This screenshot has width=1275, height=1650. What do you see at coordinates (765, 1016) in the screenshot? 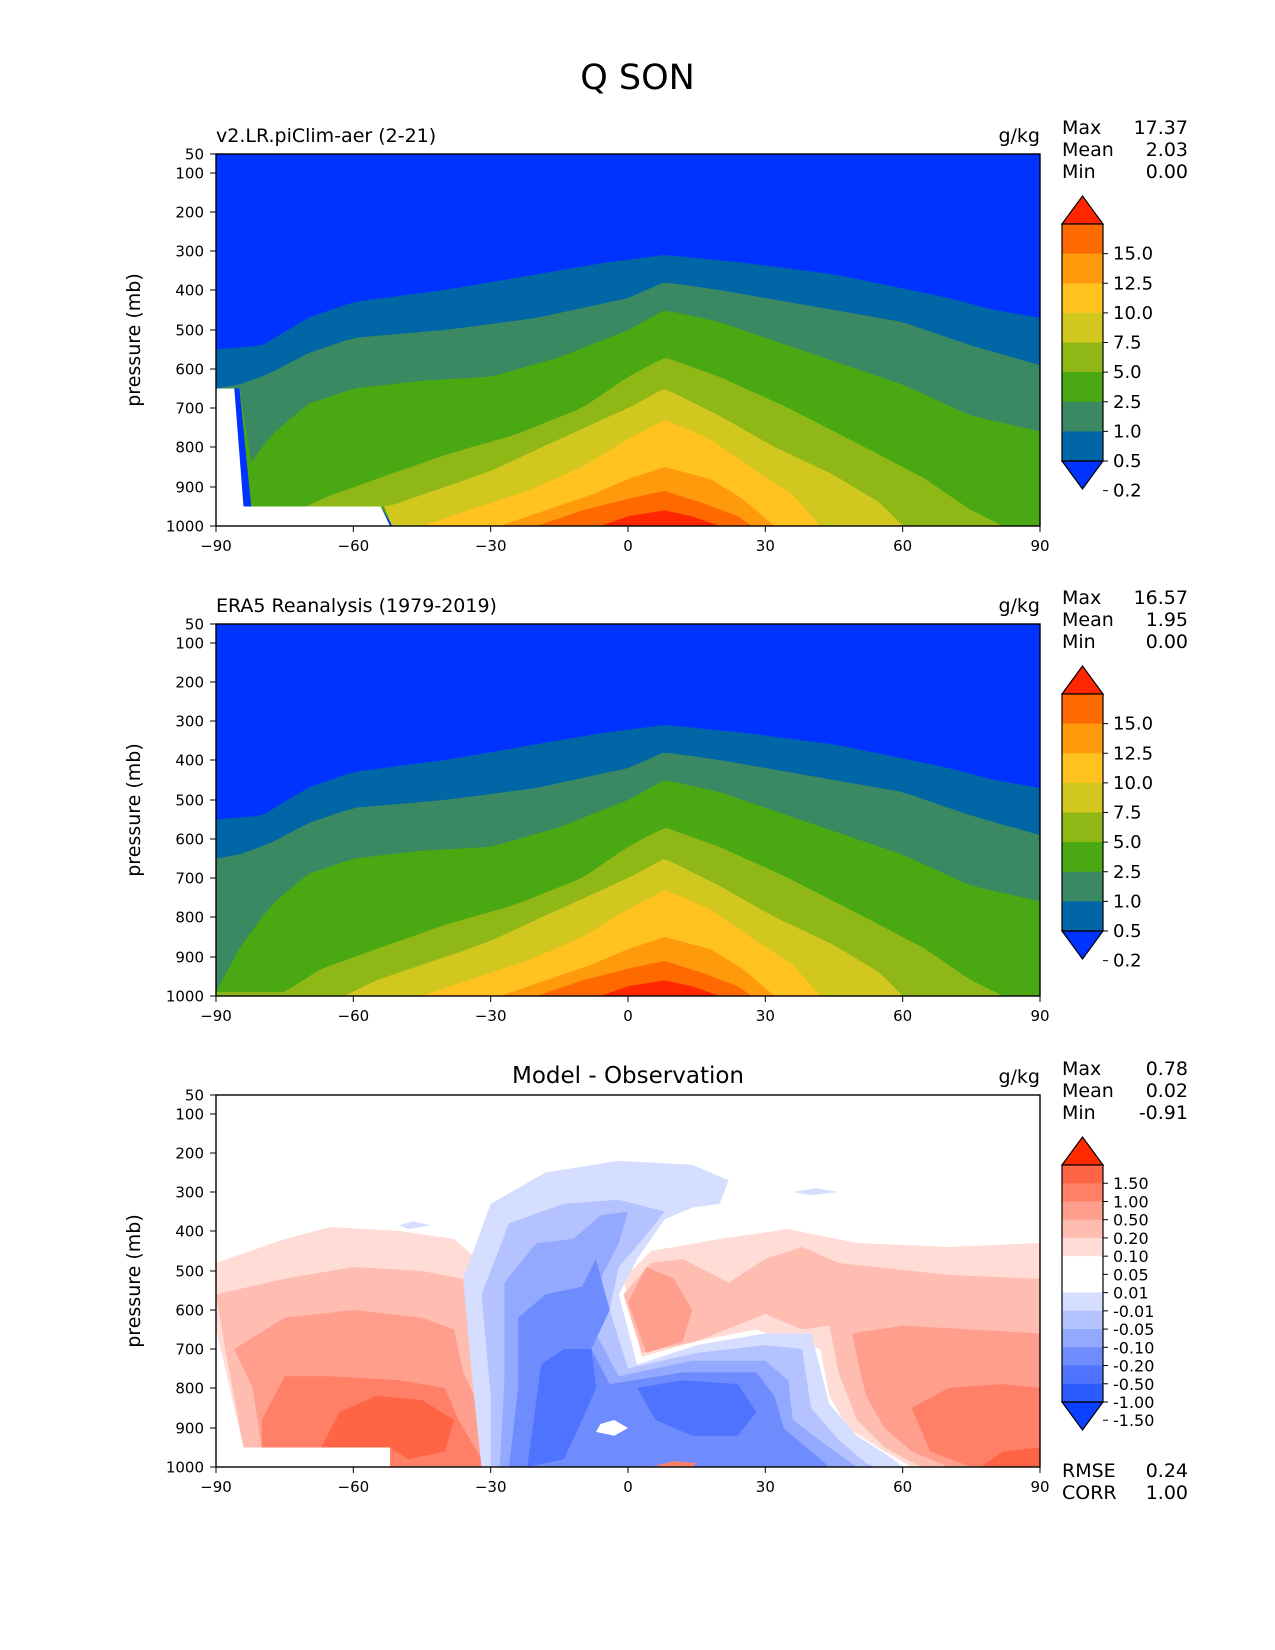
I see `x-tick-label: 30` at bounding box center [765, 1016].